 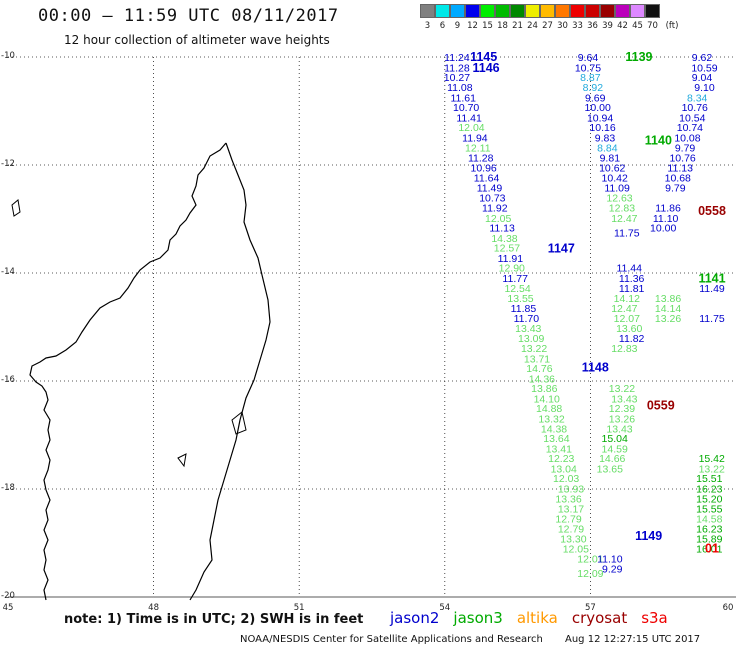 What do you see at coordinates (532, 26) in the screenshot?
I see `legend-bin-label: 24` at bounding box center [532, 26].